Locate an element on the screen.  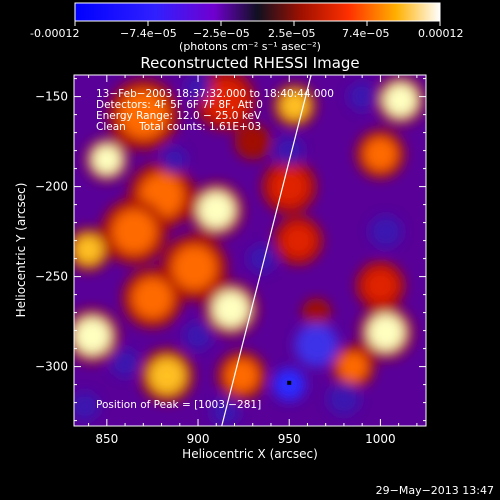
y-axis-label: Heliocentric Y (arcsec) is located at coordinates (21, 250).